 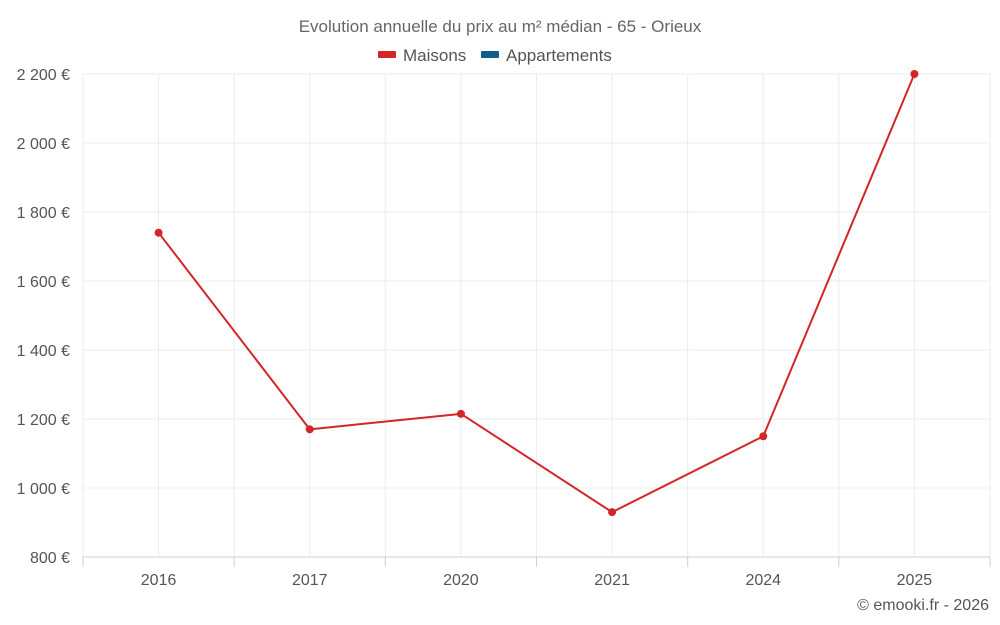 I want to click on y-tick-label: 2 000 €, so click(x=43, y=144).